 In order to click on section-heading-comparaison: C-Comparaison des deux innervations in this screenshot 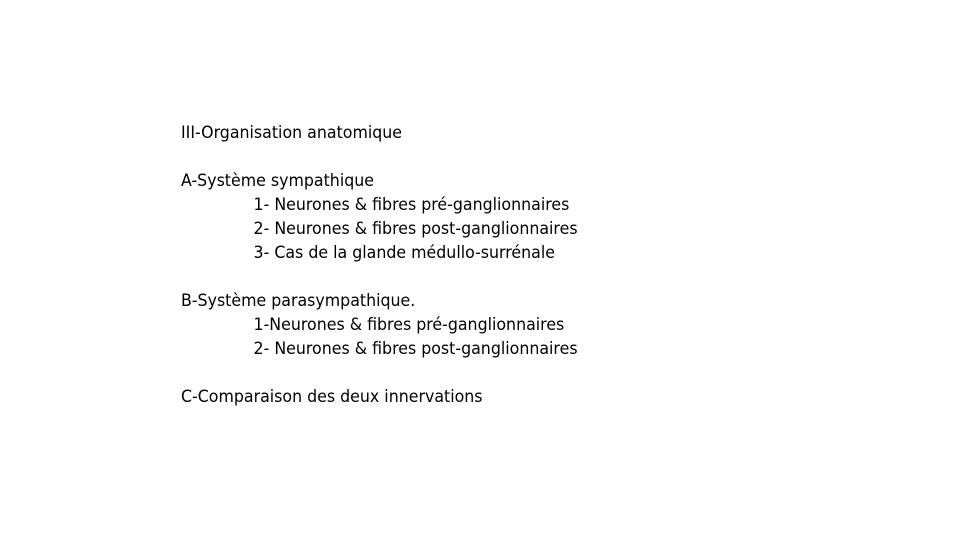, I will do `click(379, 397)`.